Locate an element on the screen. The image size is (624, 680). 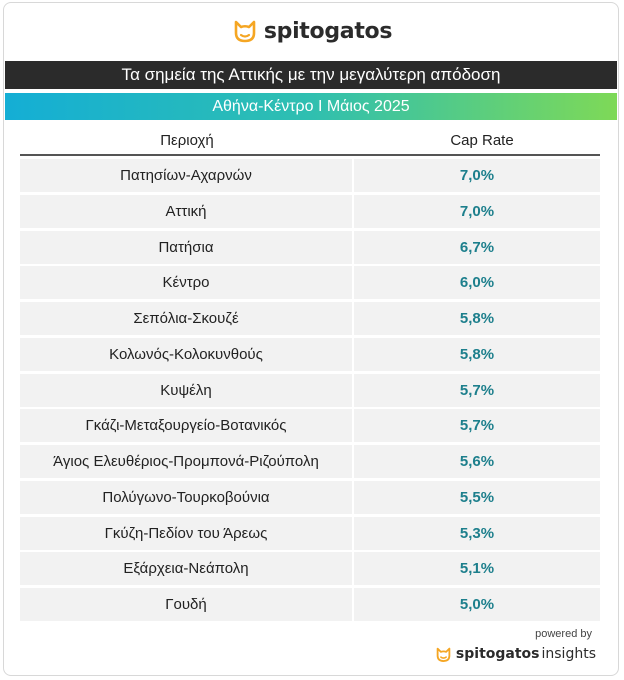
area-cell: Αττική is located at coordinates (186, 211).